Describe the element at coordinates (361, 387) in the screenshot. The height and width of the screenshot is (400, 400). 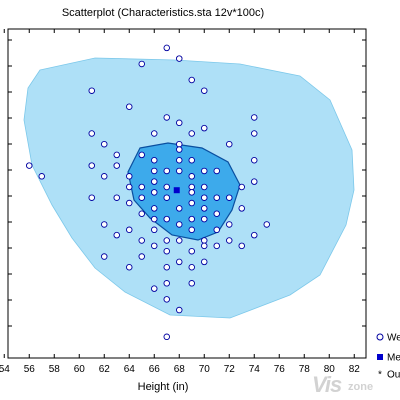
I see `watermark-logo-suffix: zone` at that location.